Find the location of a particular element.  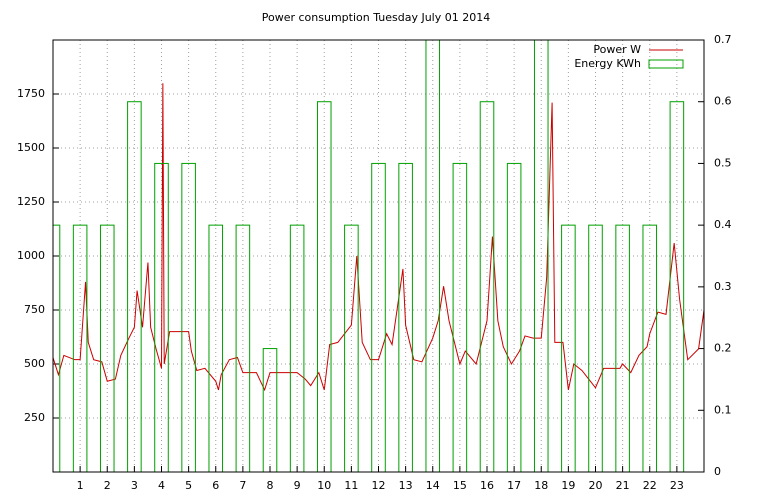

y-tick-label: 500 is located at coordinates (34, 363).